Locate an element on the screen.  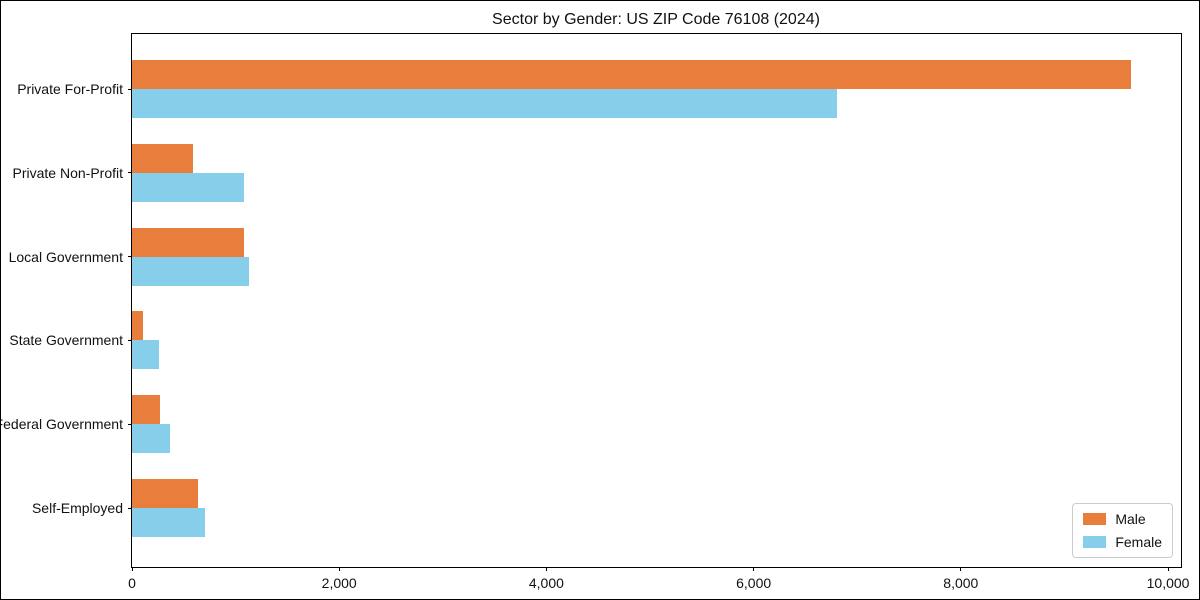
bar-male-private-non-profit is located at coordinates (163, 158).